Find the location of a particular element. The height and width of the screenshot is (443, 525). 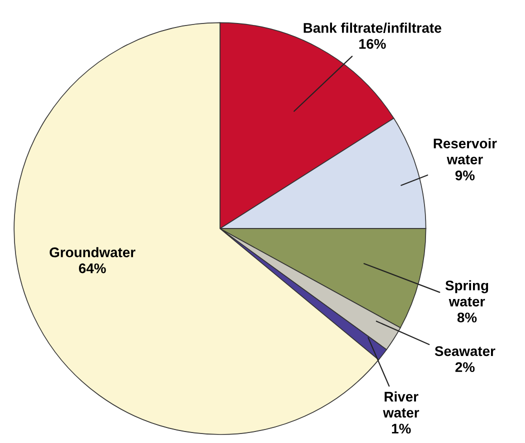

slice-label: River water is located at coordinates (401, 404).